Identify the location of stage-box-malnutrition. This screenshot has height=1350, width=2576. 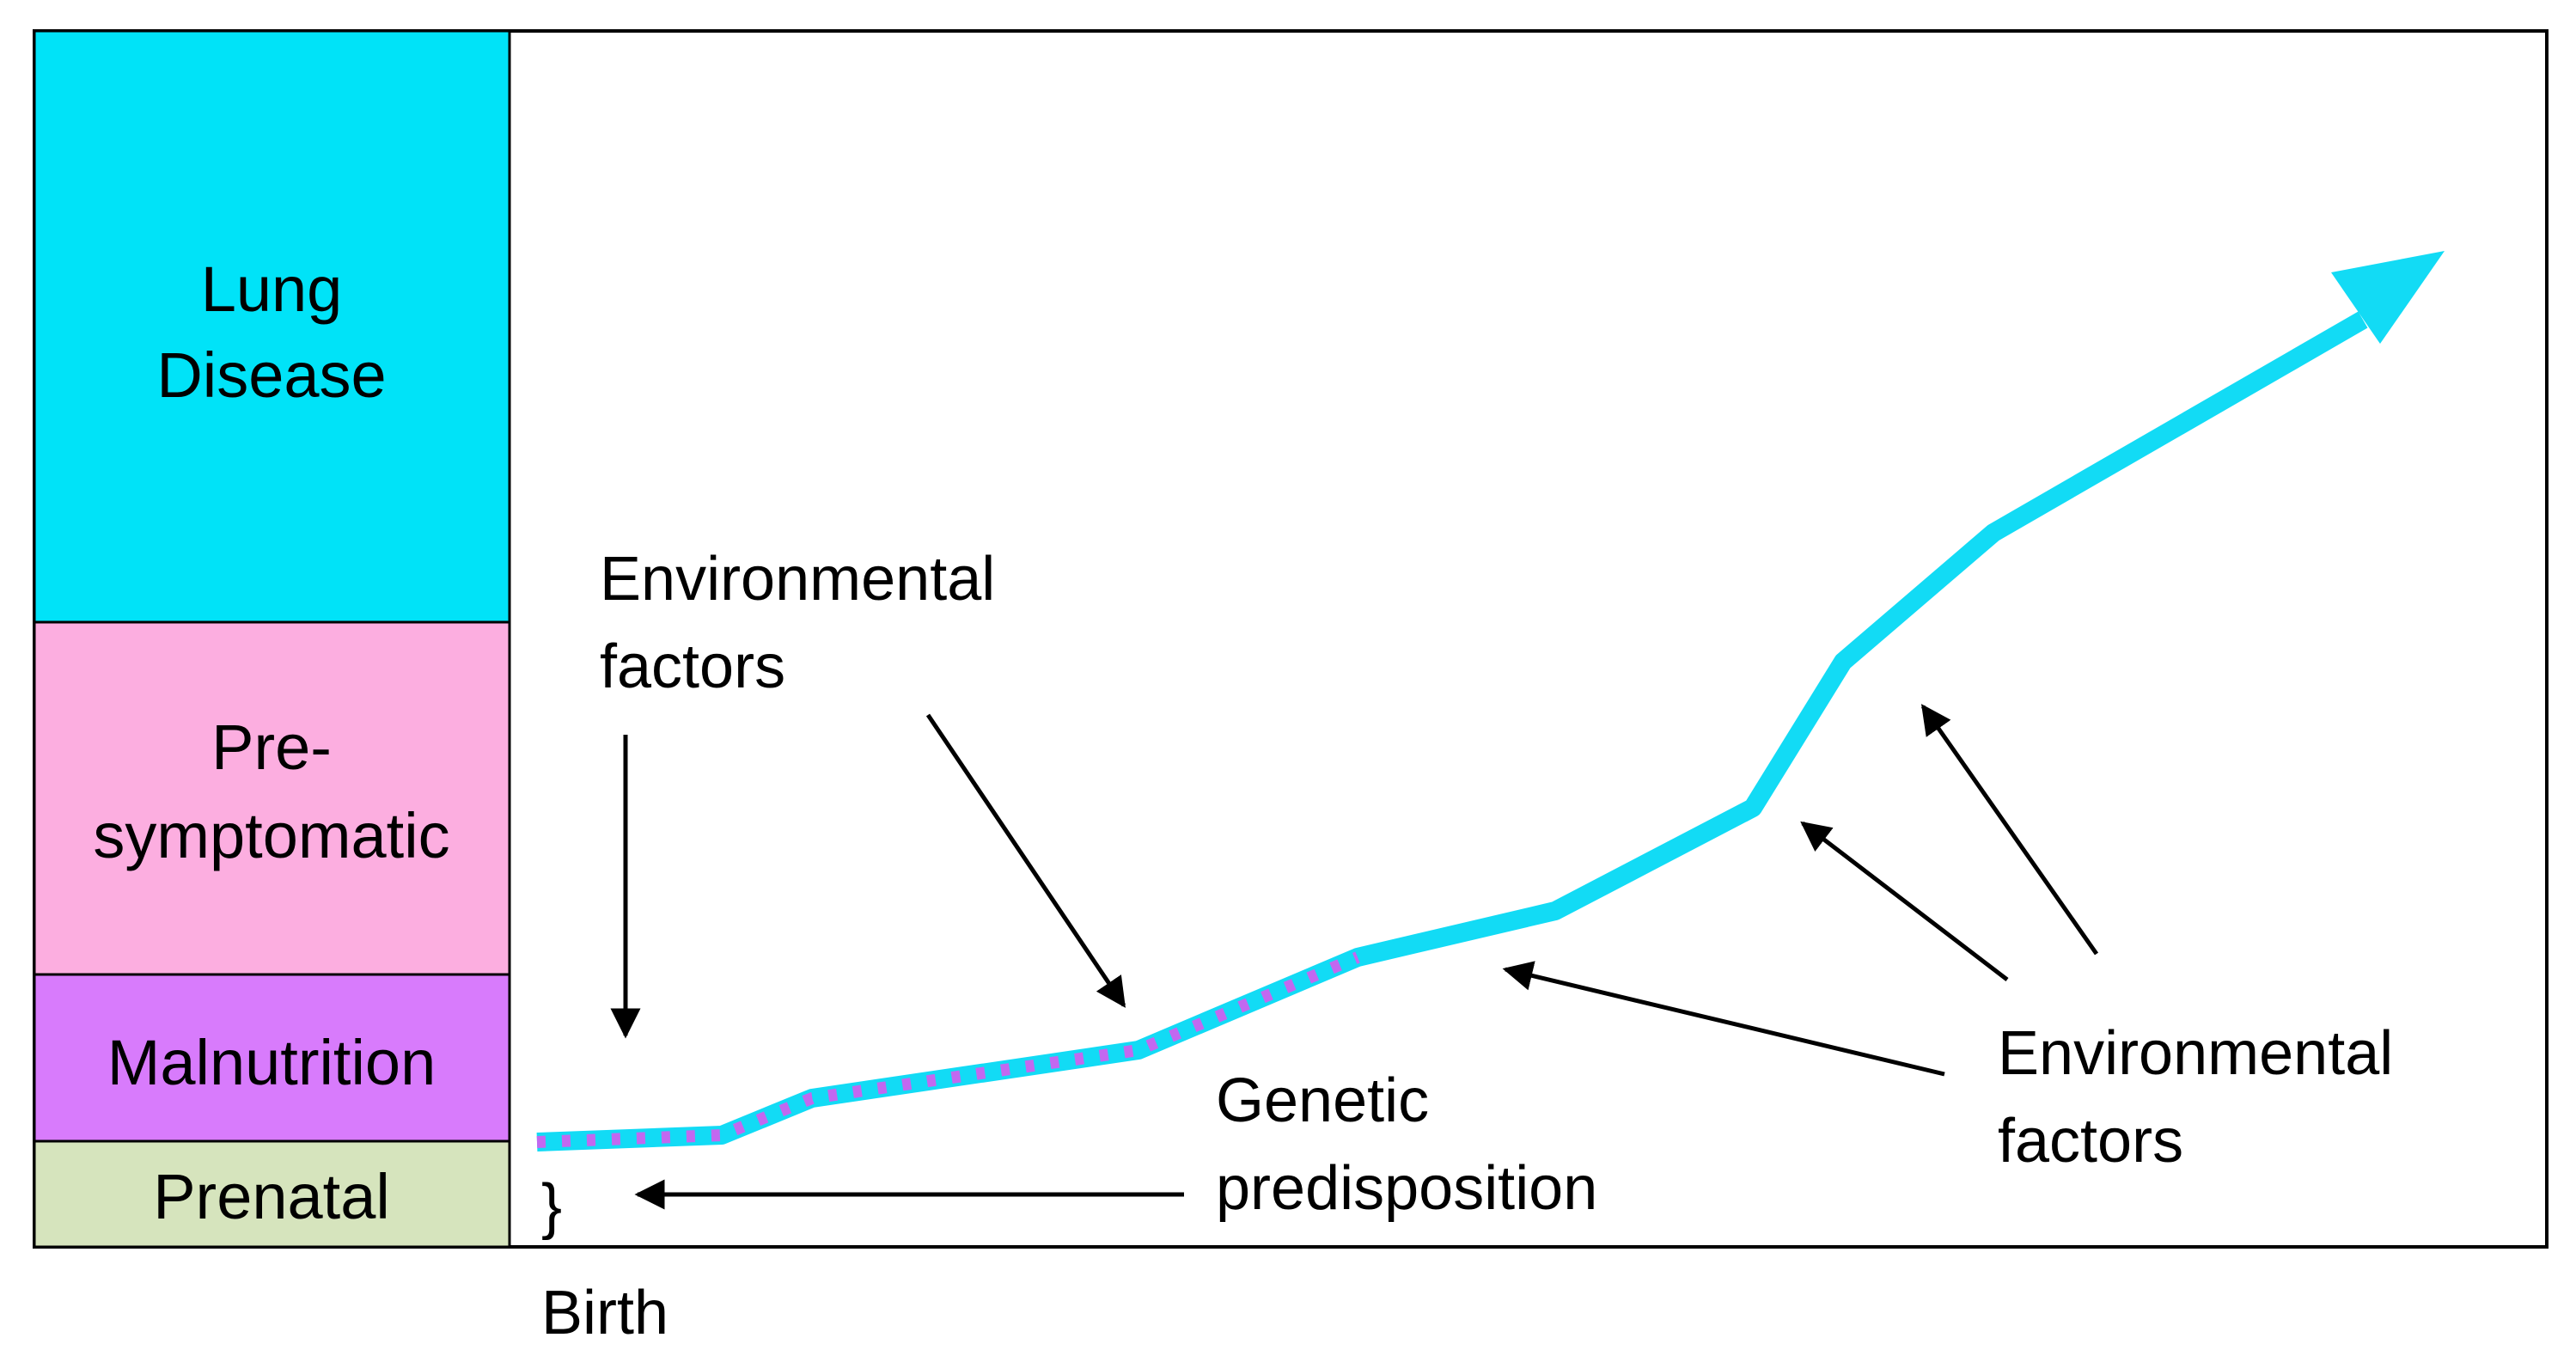
(272, 1058).